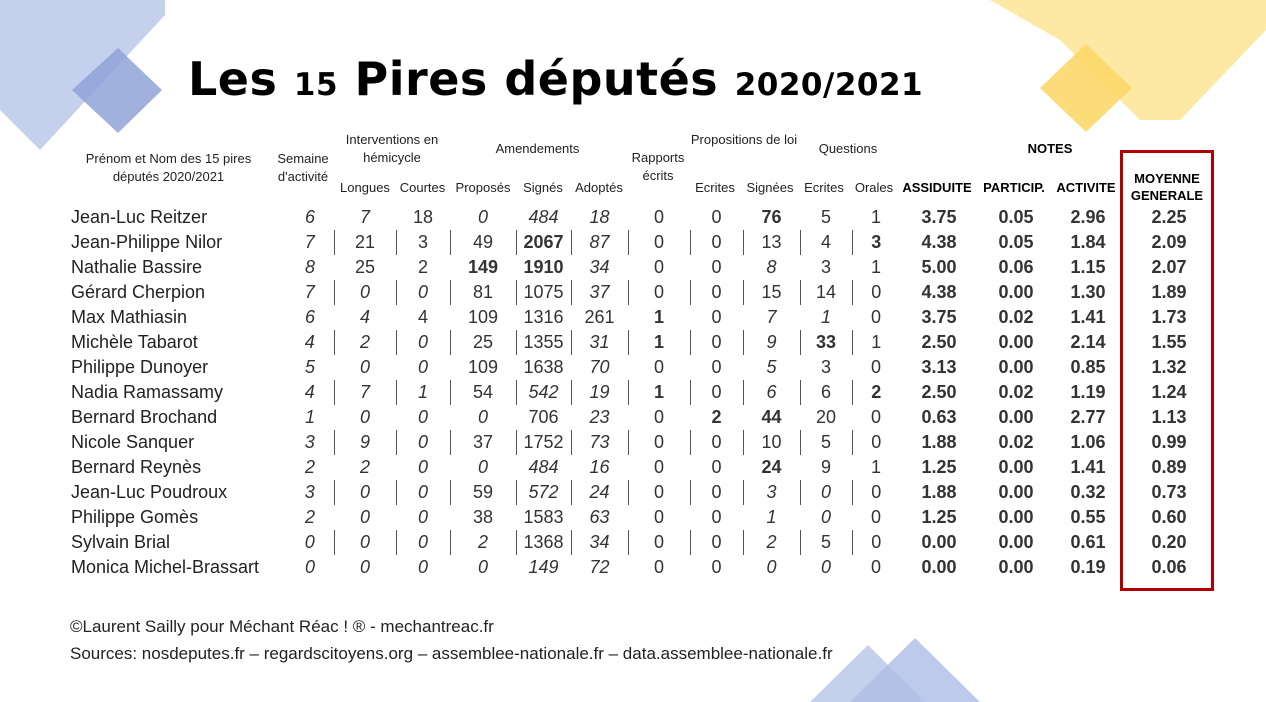  I want to click on cell-signes: 1368, so click(543, 542).